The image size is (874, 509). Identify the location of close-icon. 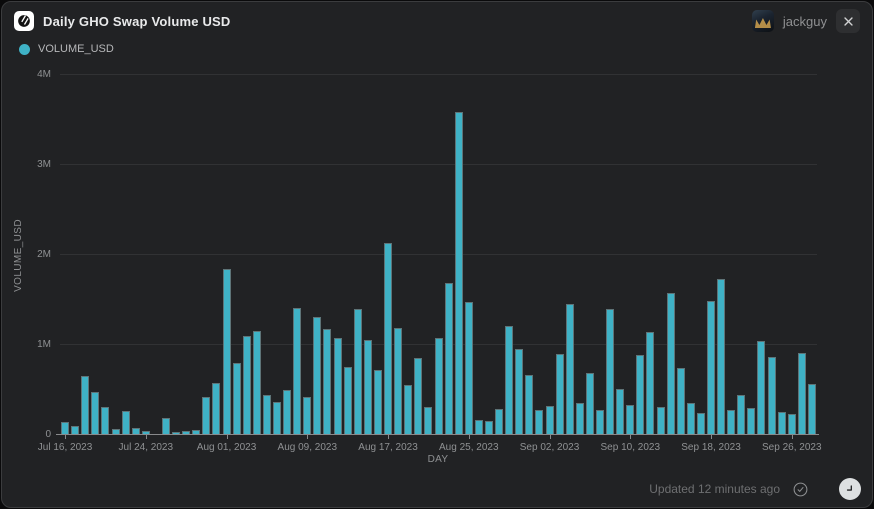
(848, 21).